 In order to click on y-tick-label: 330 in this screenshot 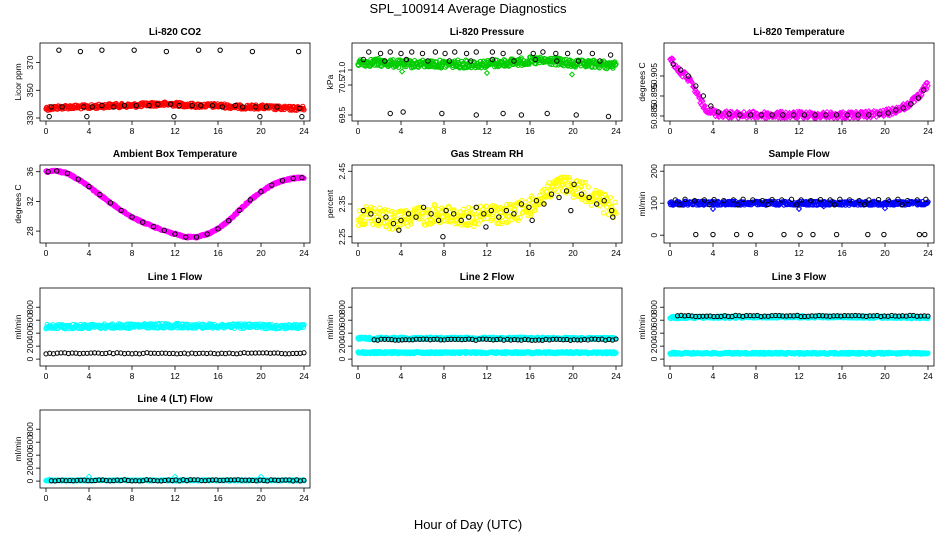, I will do `click(30, 118)`.